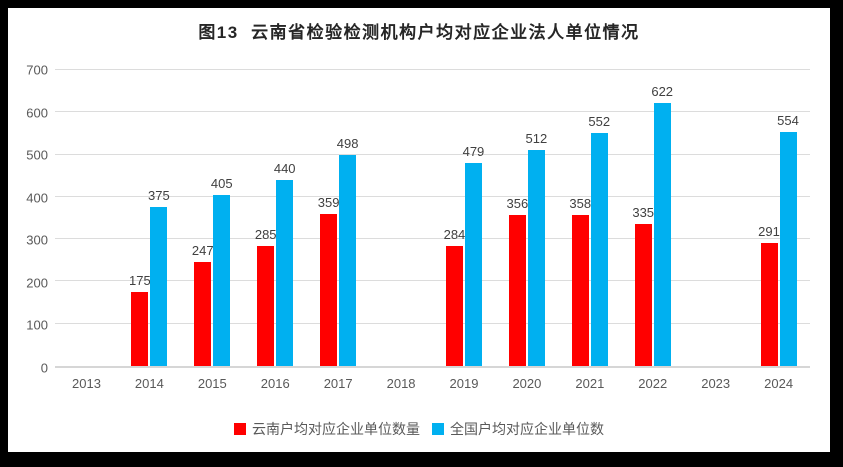 The width and height of the screenshot is (843, 467). I want to click on legend: 云南户均对应企业单位数量 全国户均对应企业单位数, so click(419, 429).